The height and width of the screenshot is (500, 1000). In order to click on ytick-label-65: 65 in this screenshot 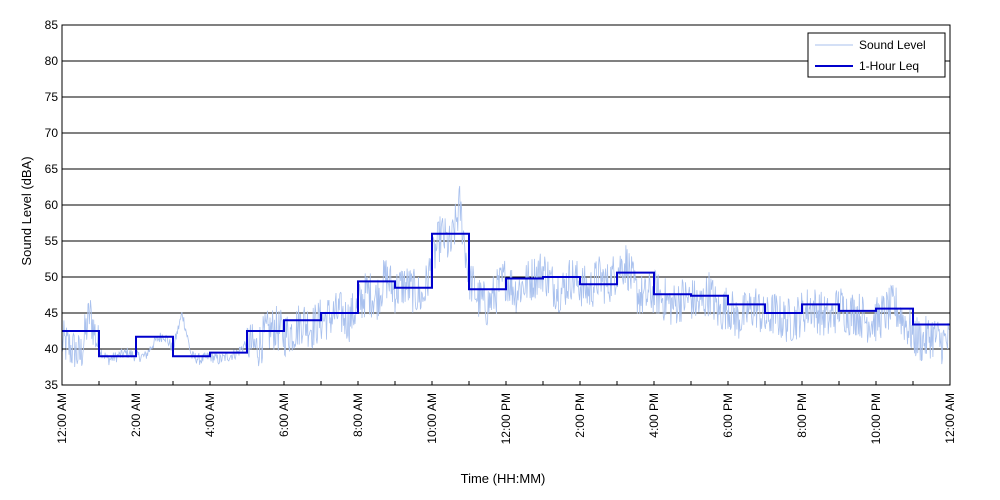, I will do `click(52, 169)`.